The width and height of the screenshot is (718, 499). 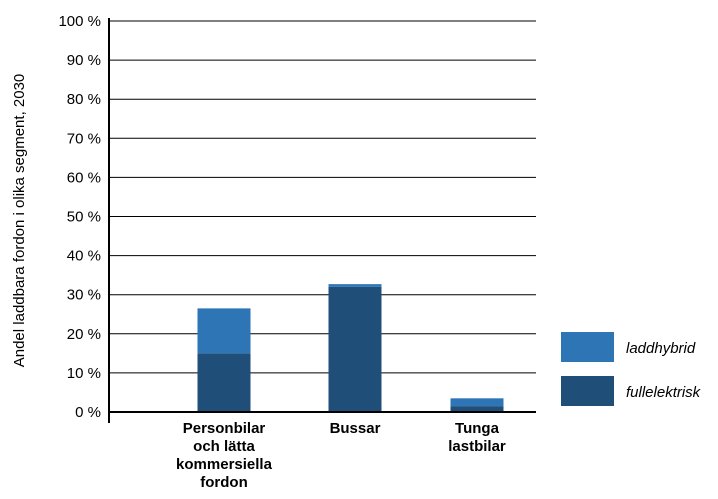 What do you see at coordinates (84, 177) in the screenshot?
I see `y-tick-label: 60 %` at bounding box center [84, 177].